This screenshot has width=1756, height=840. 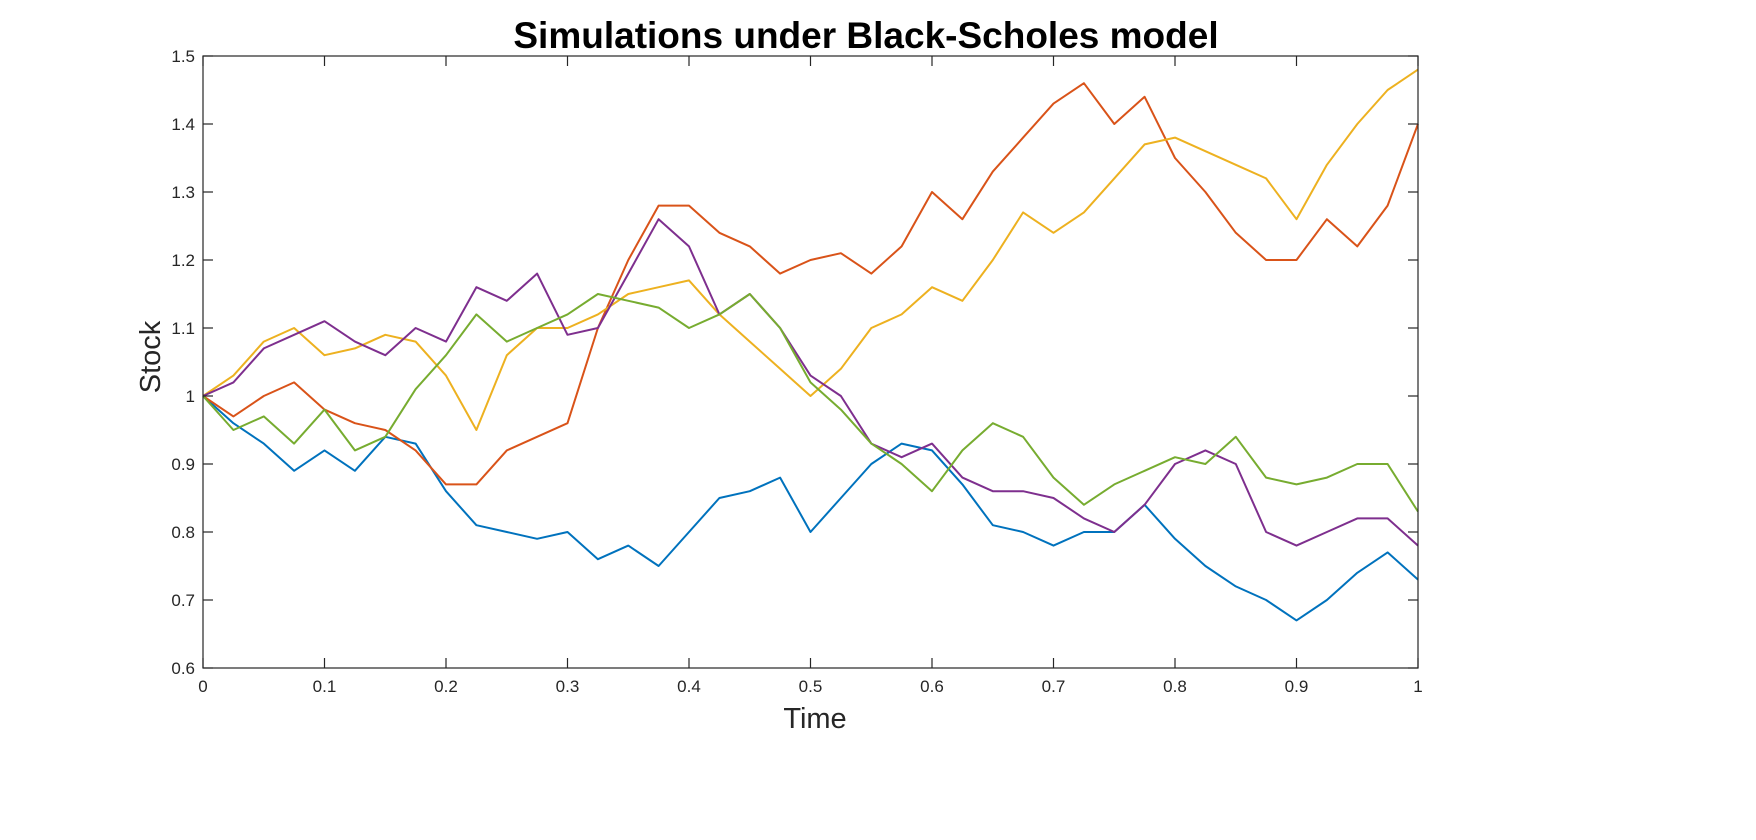 I want to click on x-tick-label: 0.7, so click(x=1054, y=686).